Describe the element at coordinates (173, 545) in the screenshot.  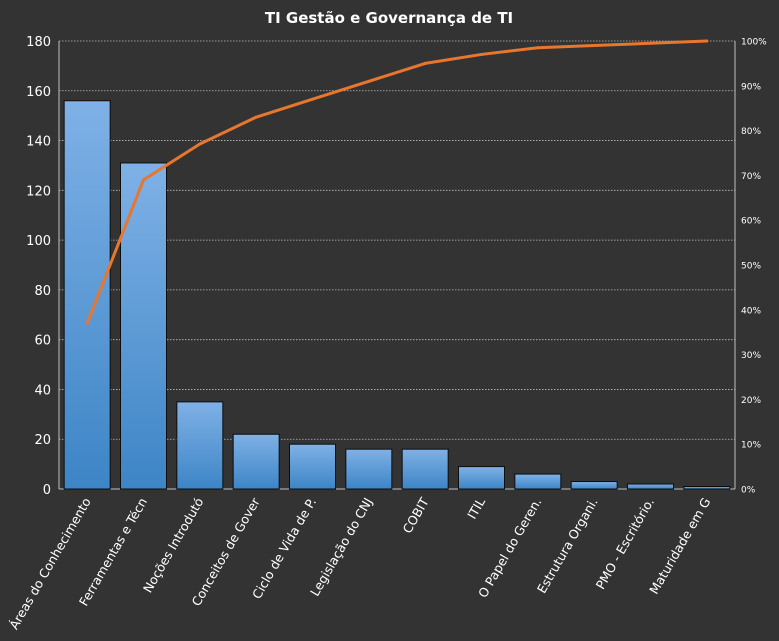
I see `x-tick-label: Noções Introdutó` at that location.